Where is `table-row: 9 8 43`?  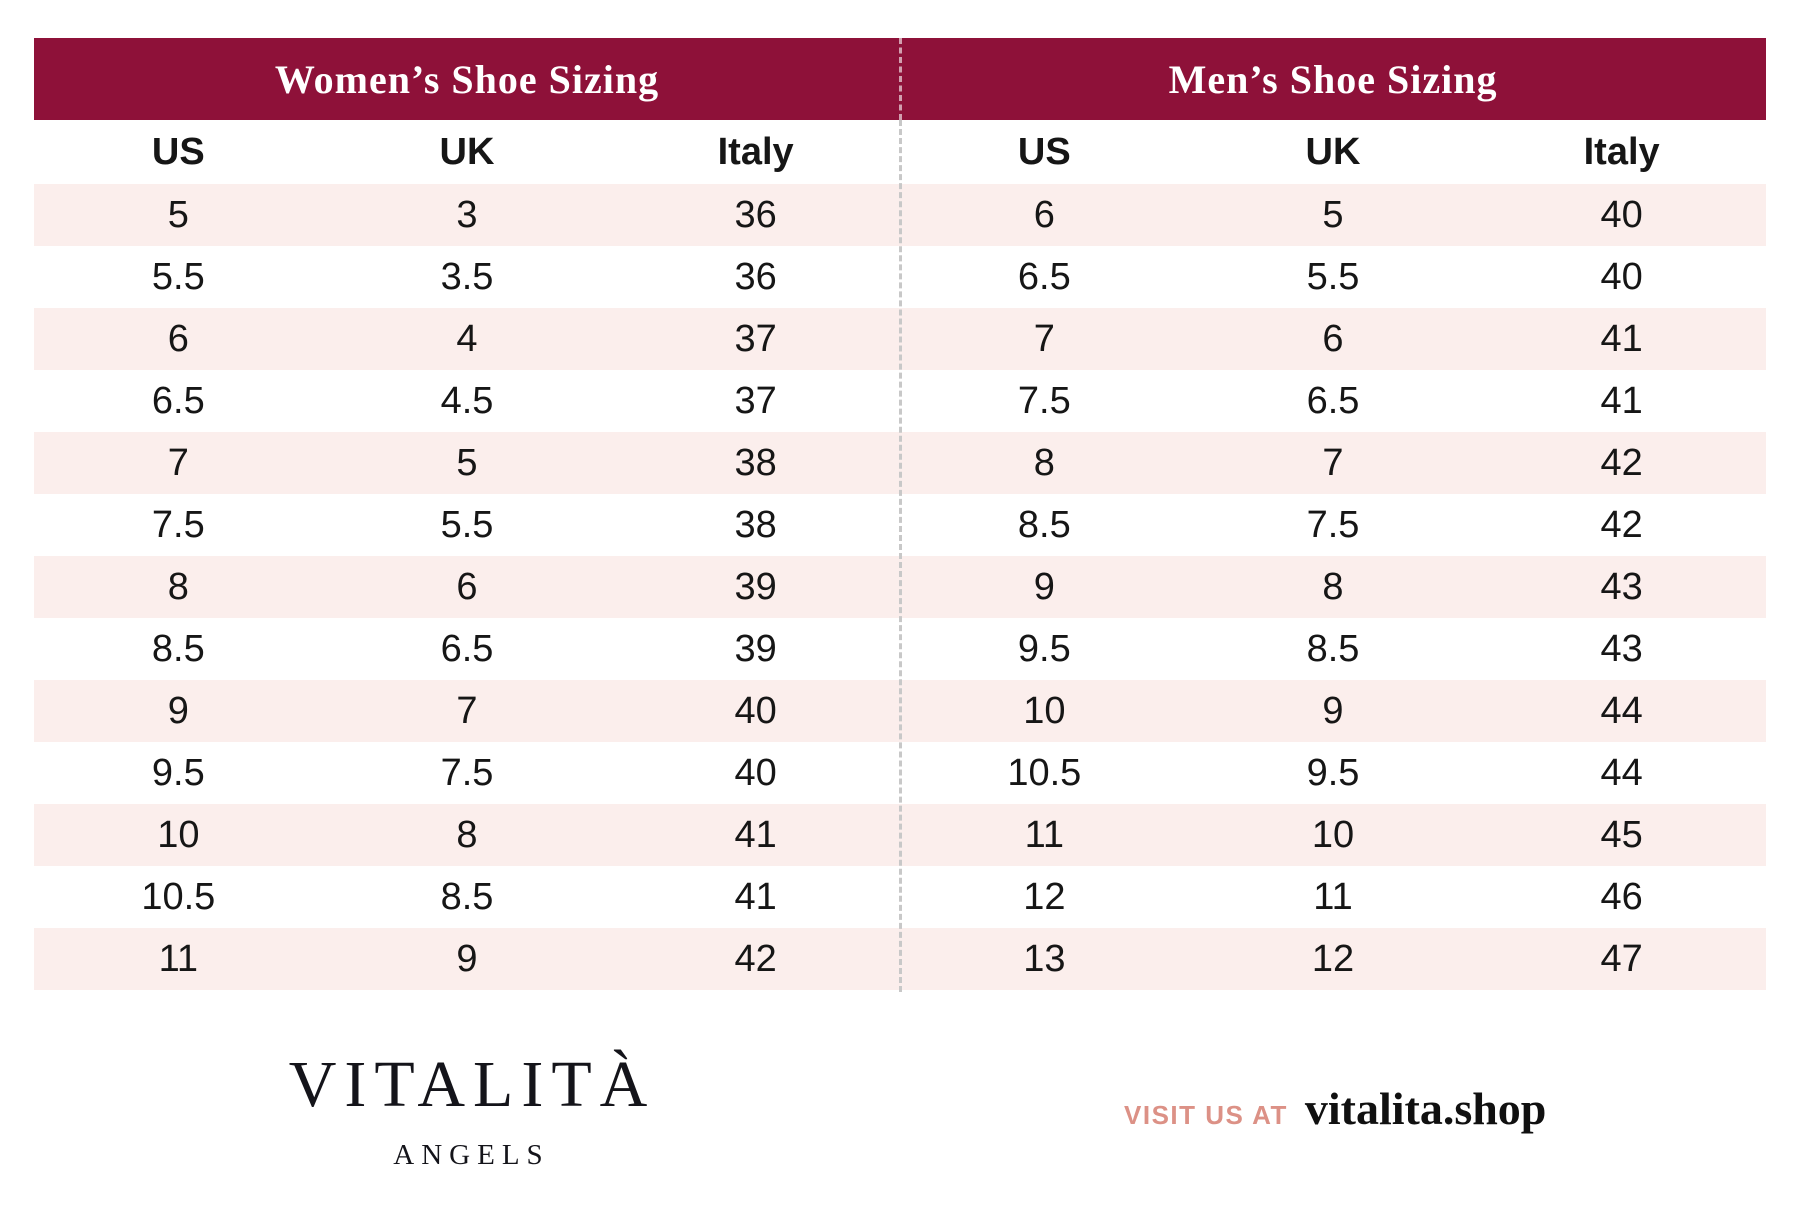
table-row: 9 8 43 is located at coordinates (1333, 587).